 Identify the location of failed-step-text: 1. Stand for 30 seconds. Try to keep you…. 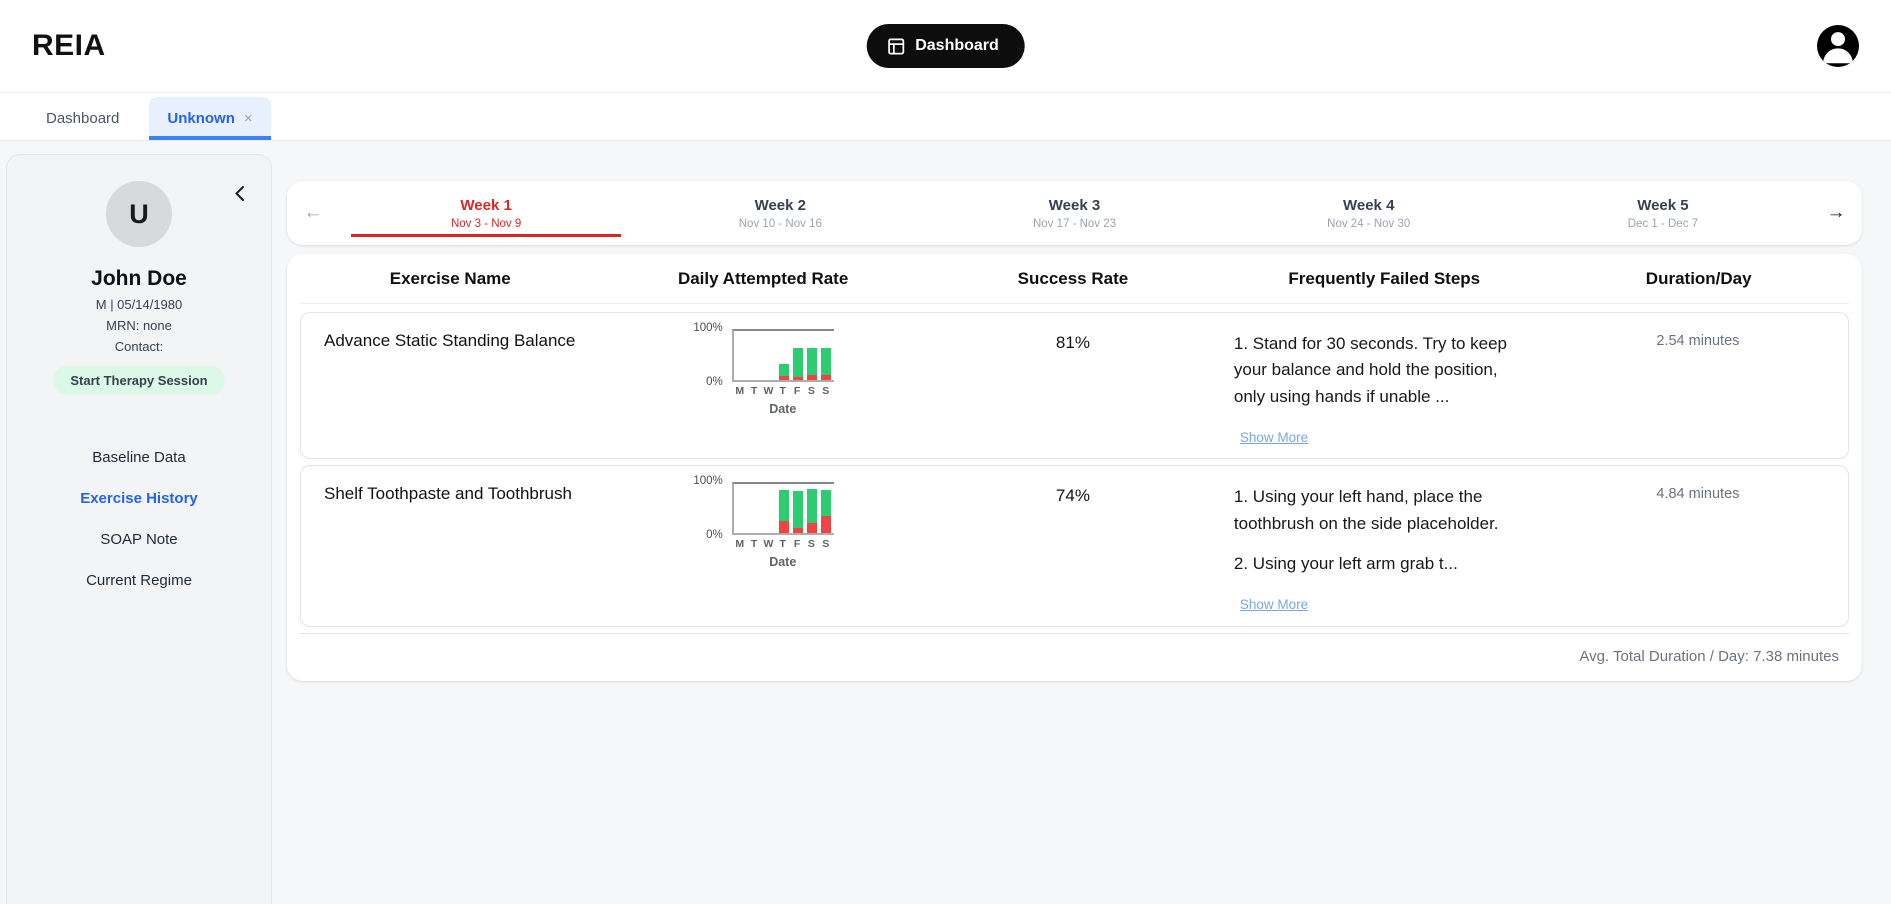
(1370, 370).